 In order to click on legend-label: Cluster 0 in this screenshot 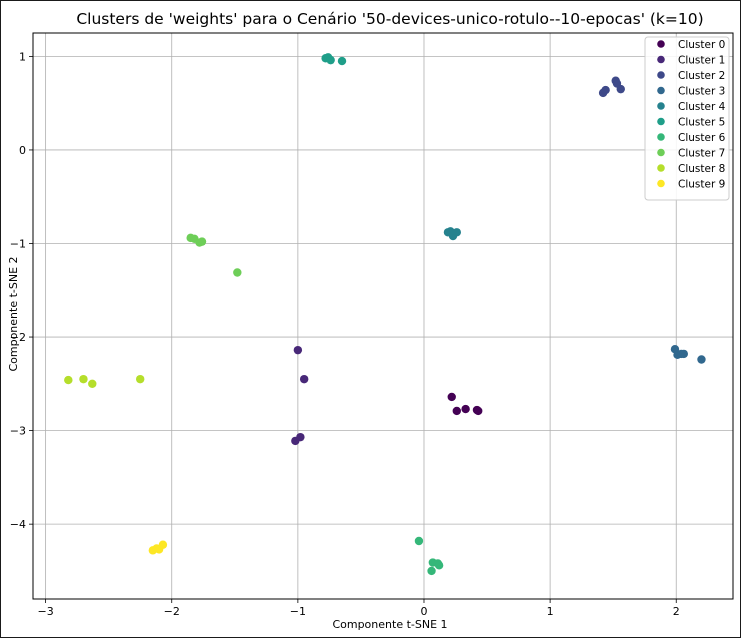, I will do `click(701, 45)`.